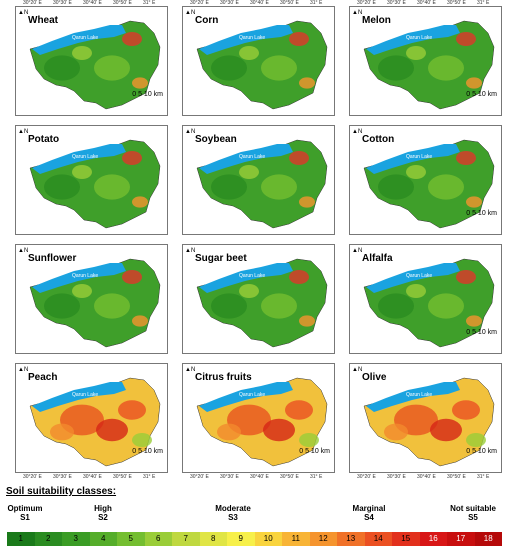 Image resolution: width=509 pixels, height=550 pixels. I want to click on legend-swatch: 9, so click(241, 539).